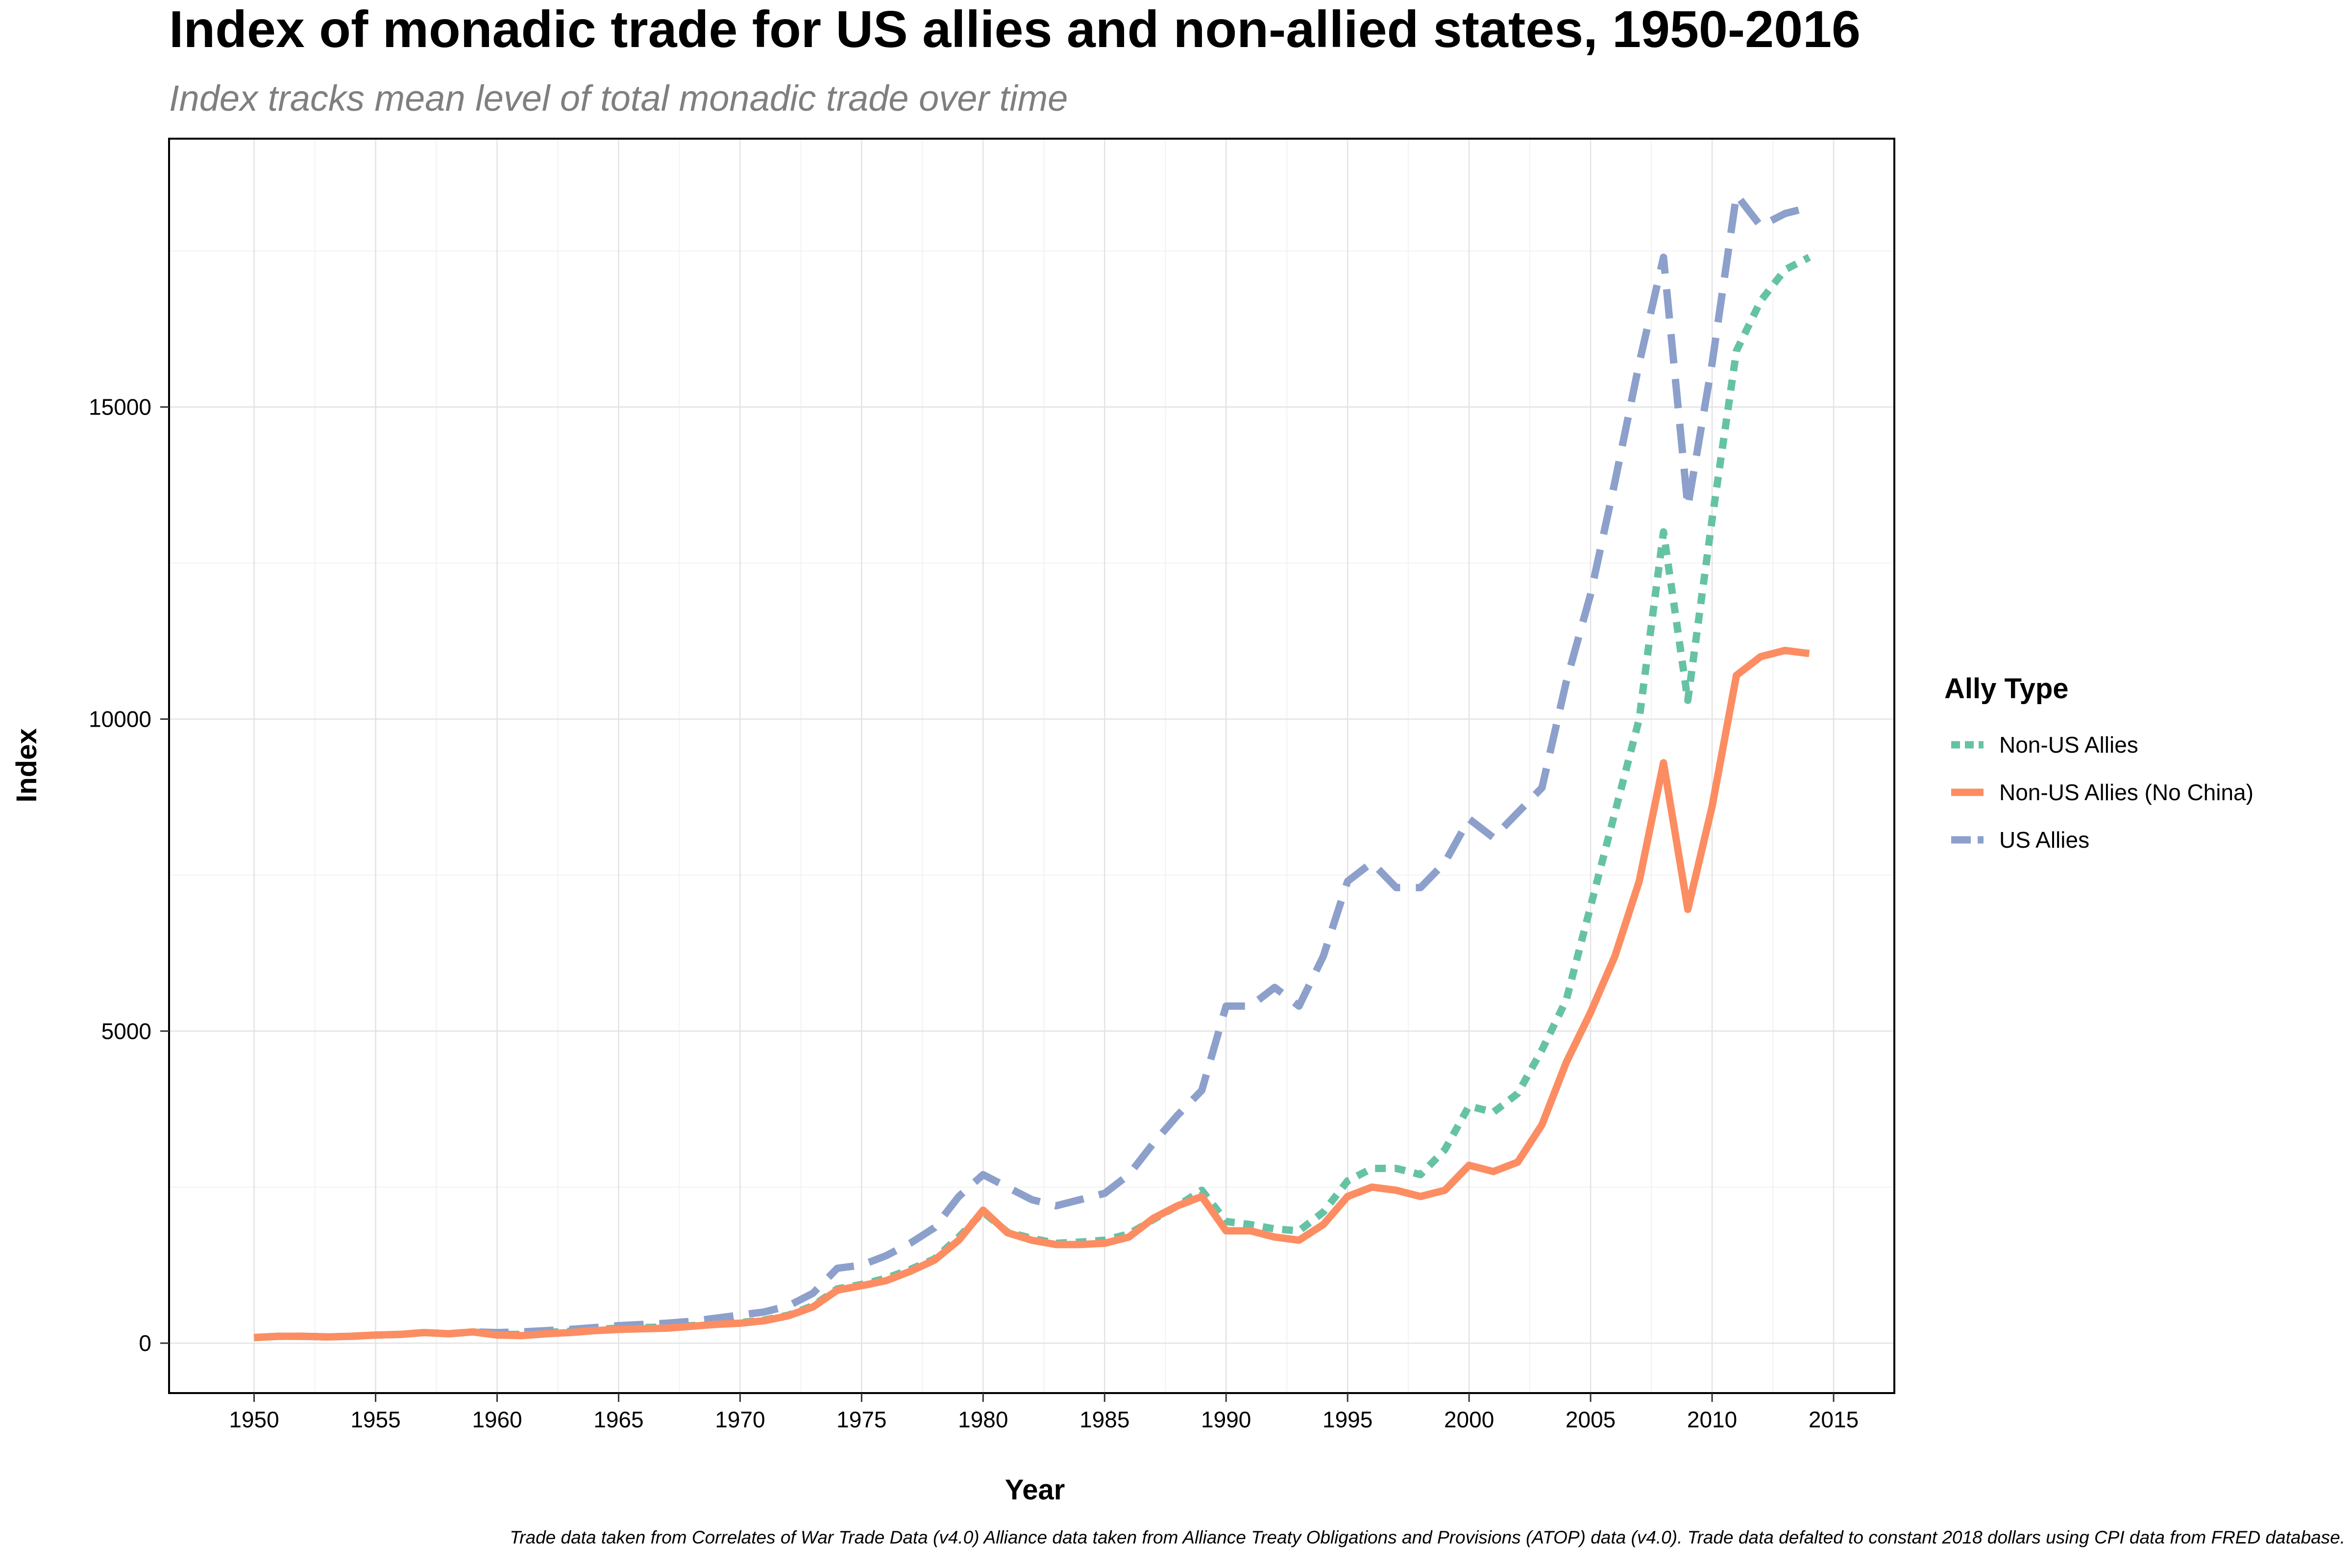 This screenshot has height=1568, width=2352. I want to click on x-tick-label: 1955, so click(375, 1419).